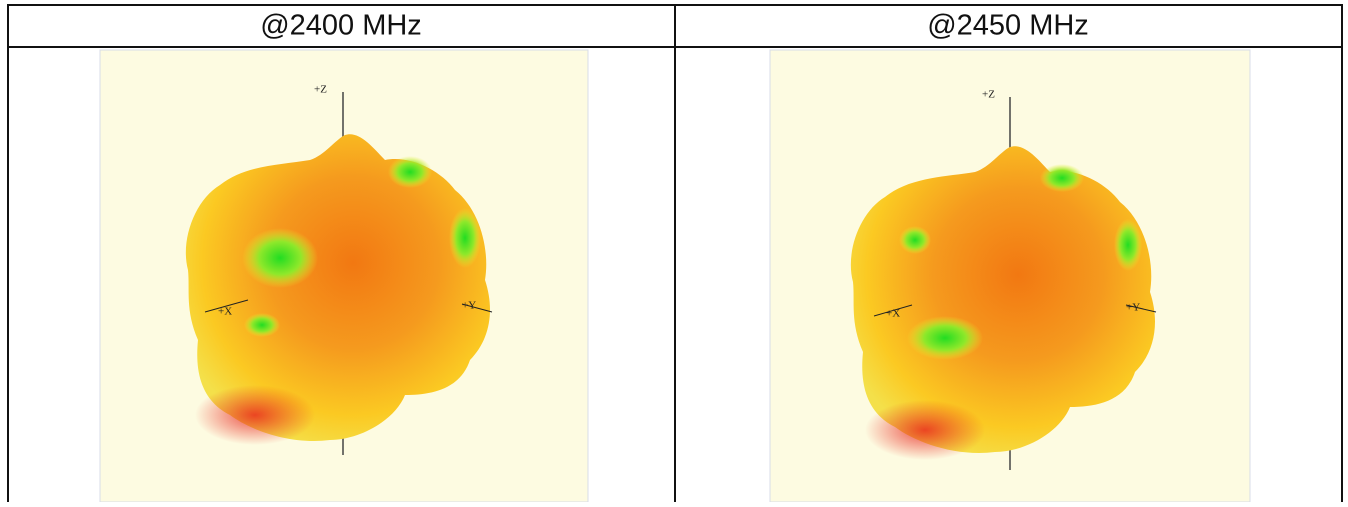 This screenshot has height=507, width=1348. What do you see at coordinates (1008, 26) in the screenshot?
I see `header-cell: @2450 MHz` at bounding box center [1008, 26].